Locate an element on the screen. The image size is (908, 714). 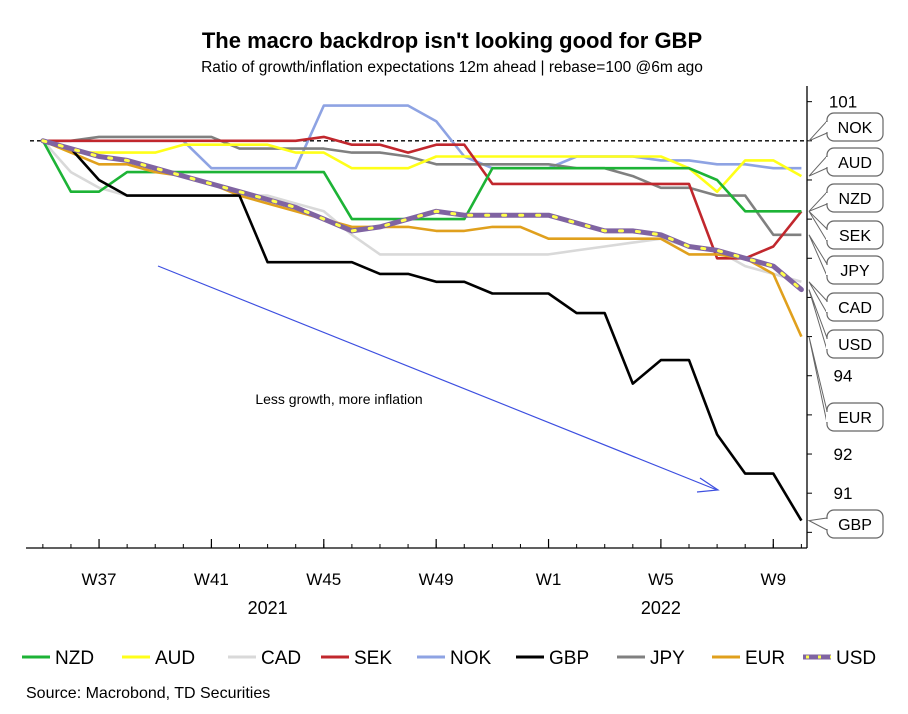
legend-label: GBP is located at coordinates (569, 658).